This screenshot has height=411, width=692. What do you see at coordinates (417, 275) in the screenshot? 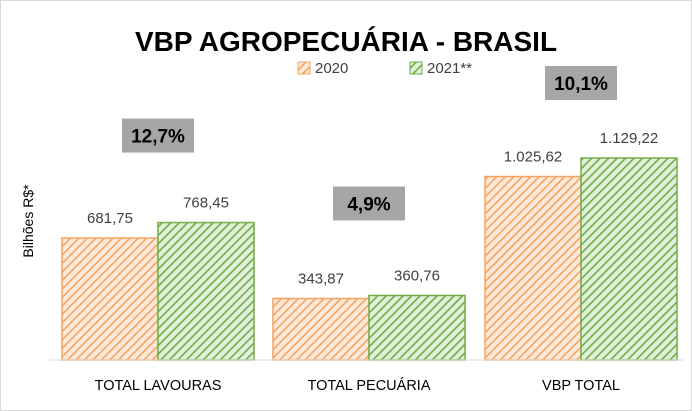
I see `value-label-2021-pecuaria: 360,76` at bounding box center [417, 275].